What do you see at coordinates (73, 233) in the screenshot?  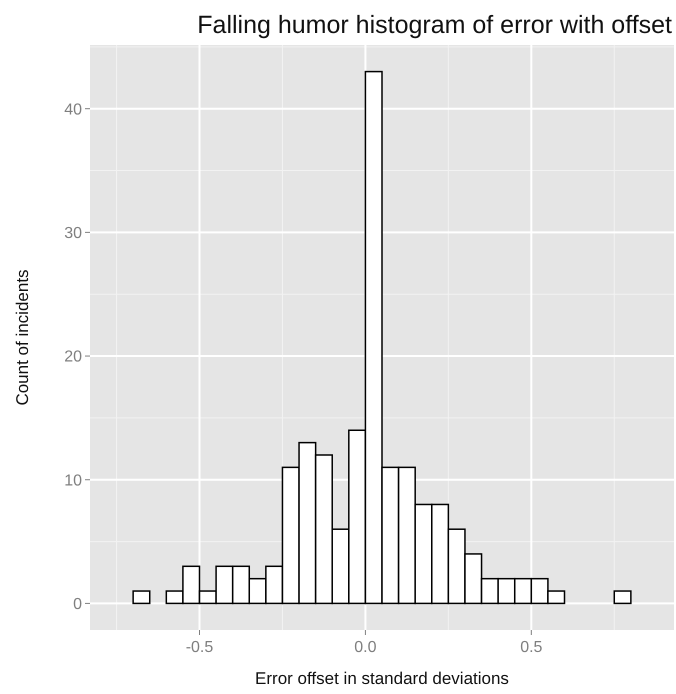 I see `y-tick-label: 30` at bounding box center [73, 233].